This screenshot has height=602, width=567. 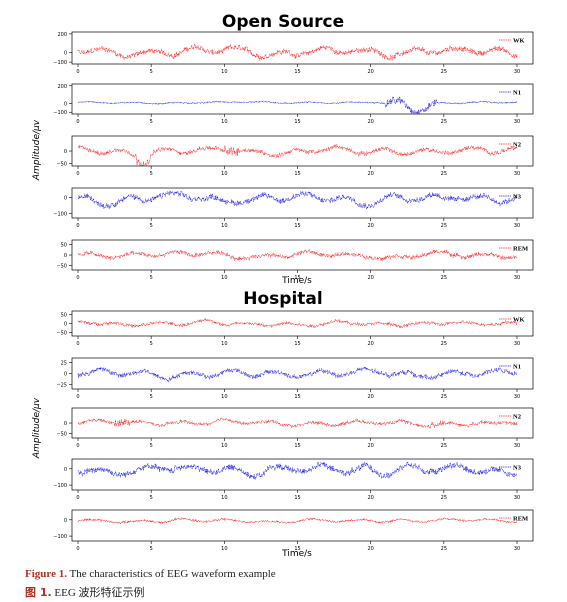 What do you see at coordinates (297, 470) in the screenshot?
I see `eeg-trace-n3` at bounding box center [297, 470].